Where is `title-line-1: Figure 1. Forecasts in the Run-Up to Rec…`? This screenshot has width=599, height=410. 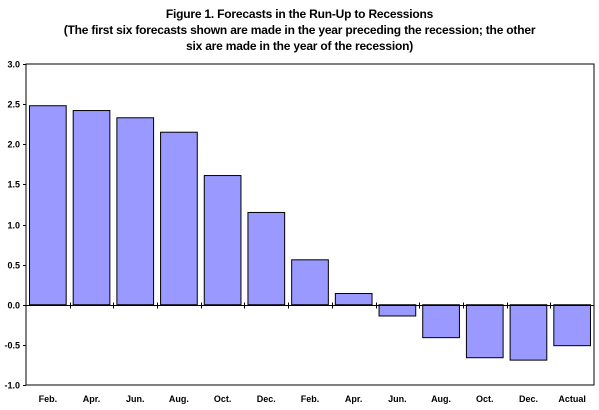 title-line-1: Figure 1. Forecasts in the Run-Up to Rec… is located at coordinates (299, 14).